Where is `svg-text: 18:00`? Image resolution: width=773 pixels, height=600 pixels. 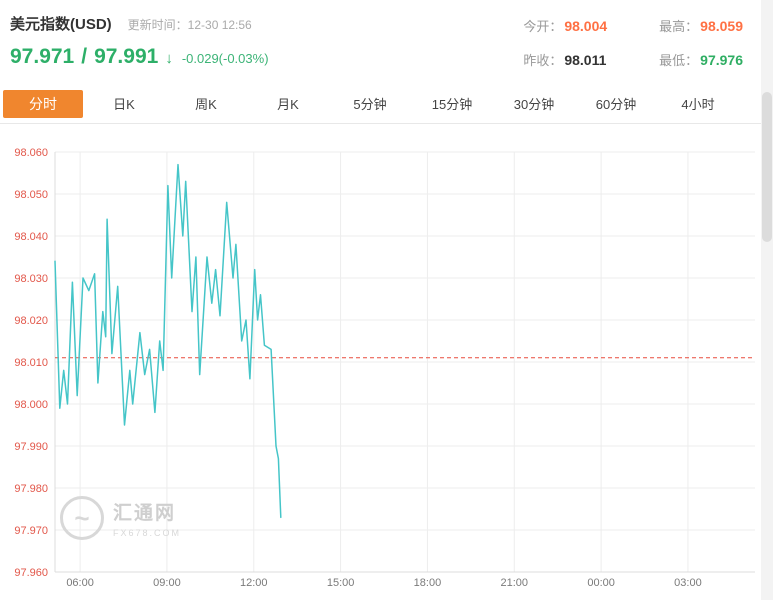 svg-text: 18:00 is located at coordinates (428, 583).